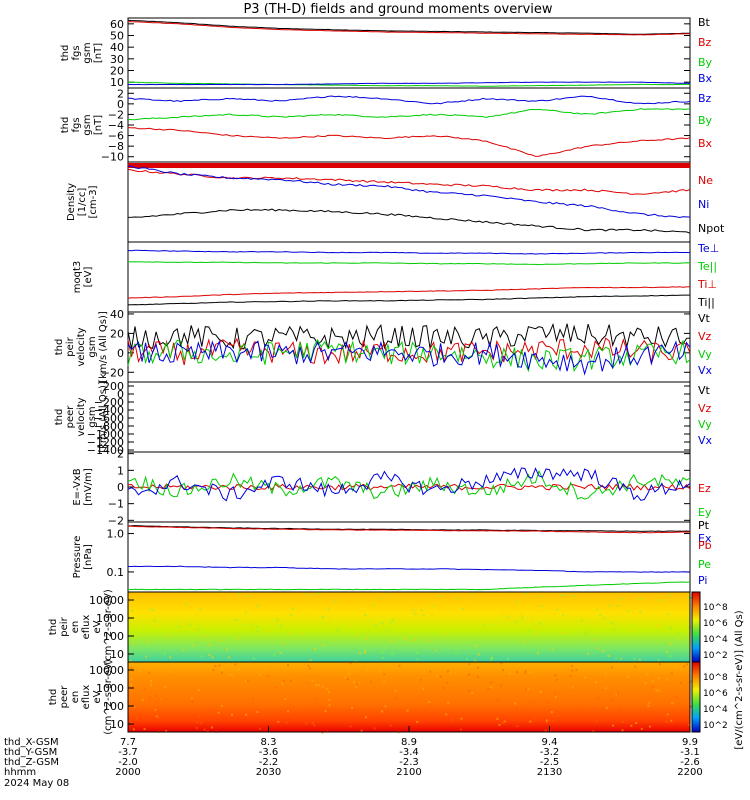 The image size is (750, 800). I want to click on legend-label: By, so click(705, 62).